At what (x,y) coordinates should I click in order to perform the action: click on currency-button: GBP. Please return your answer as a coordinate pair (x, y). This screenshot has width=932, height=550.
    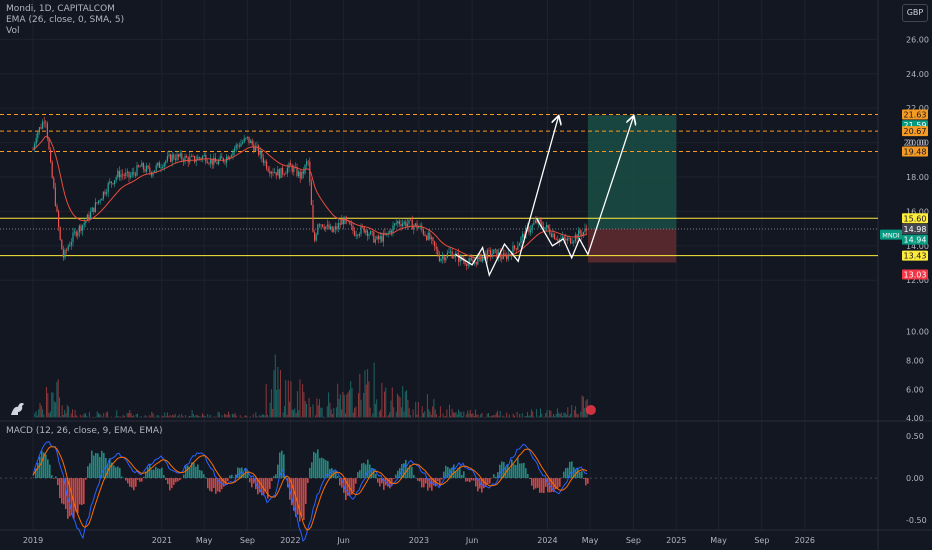
    Looking at the image, I should click on (915, 13).